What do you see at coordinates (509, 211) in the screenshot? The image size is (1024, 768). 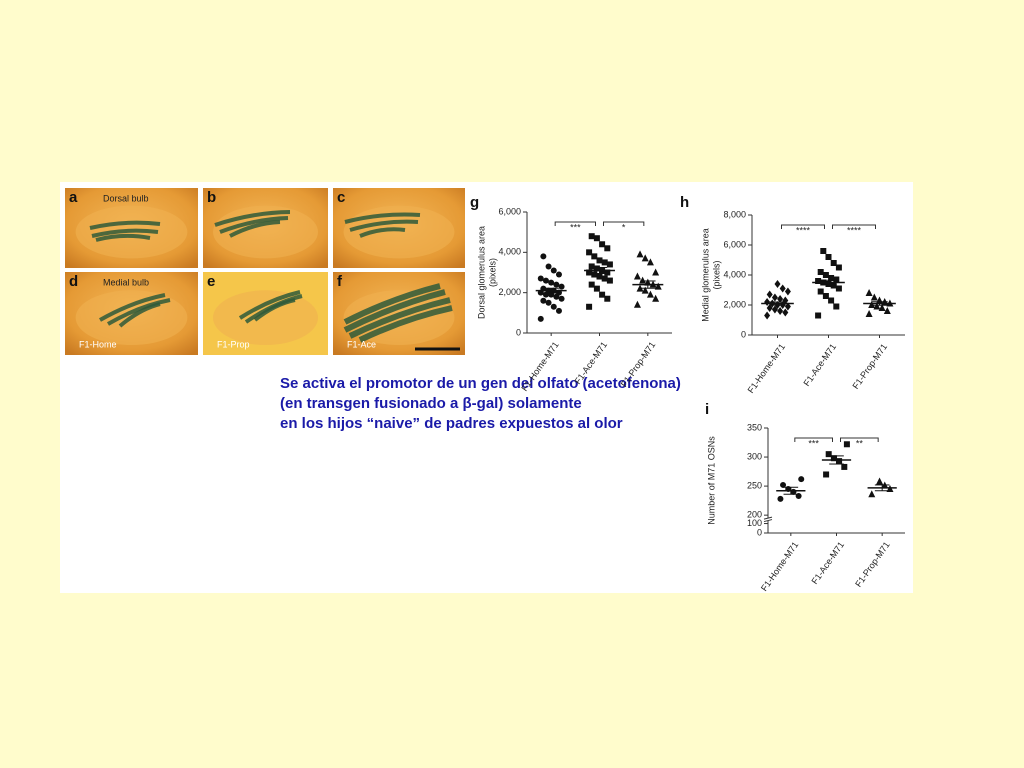 I see `y-tick-label: 6,000` at bounding box center [509, 211].